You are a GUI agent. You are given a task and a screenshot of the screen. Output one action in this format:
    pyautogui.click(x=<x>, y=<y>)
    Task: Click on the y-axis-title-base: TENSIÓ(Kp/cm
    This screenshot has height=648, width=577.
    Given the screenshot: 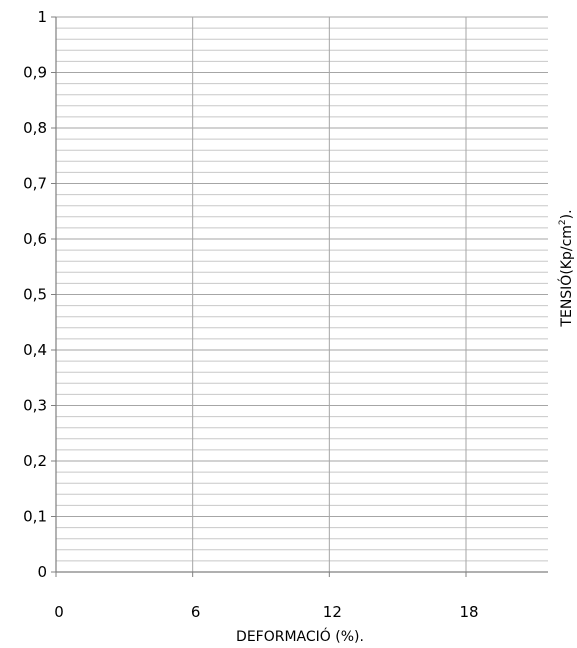 What is the action you would take?
    pyautogui.click(x=566, y=276)
    